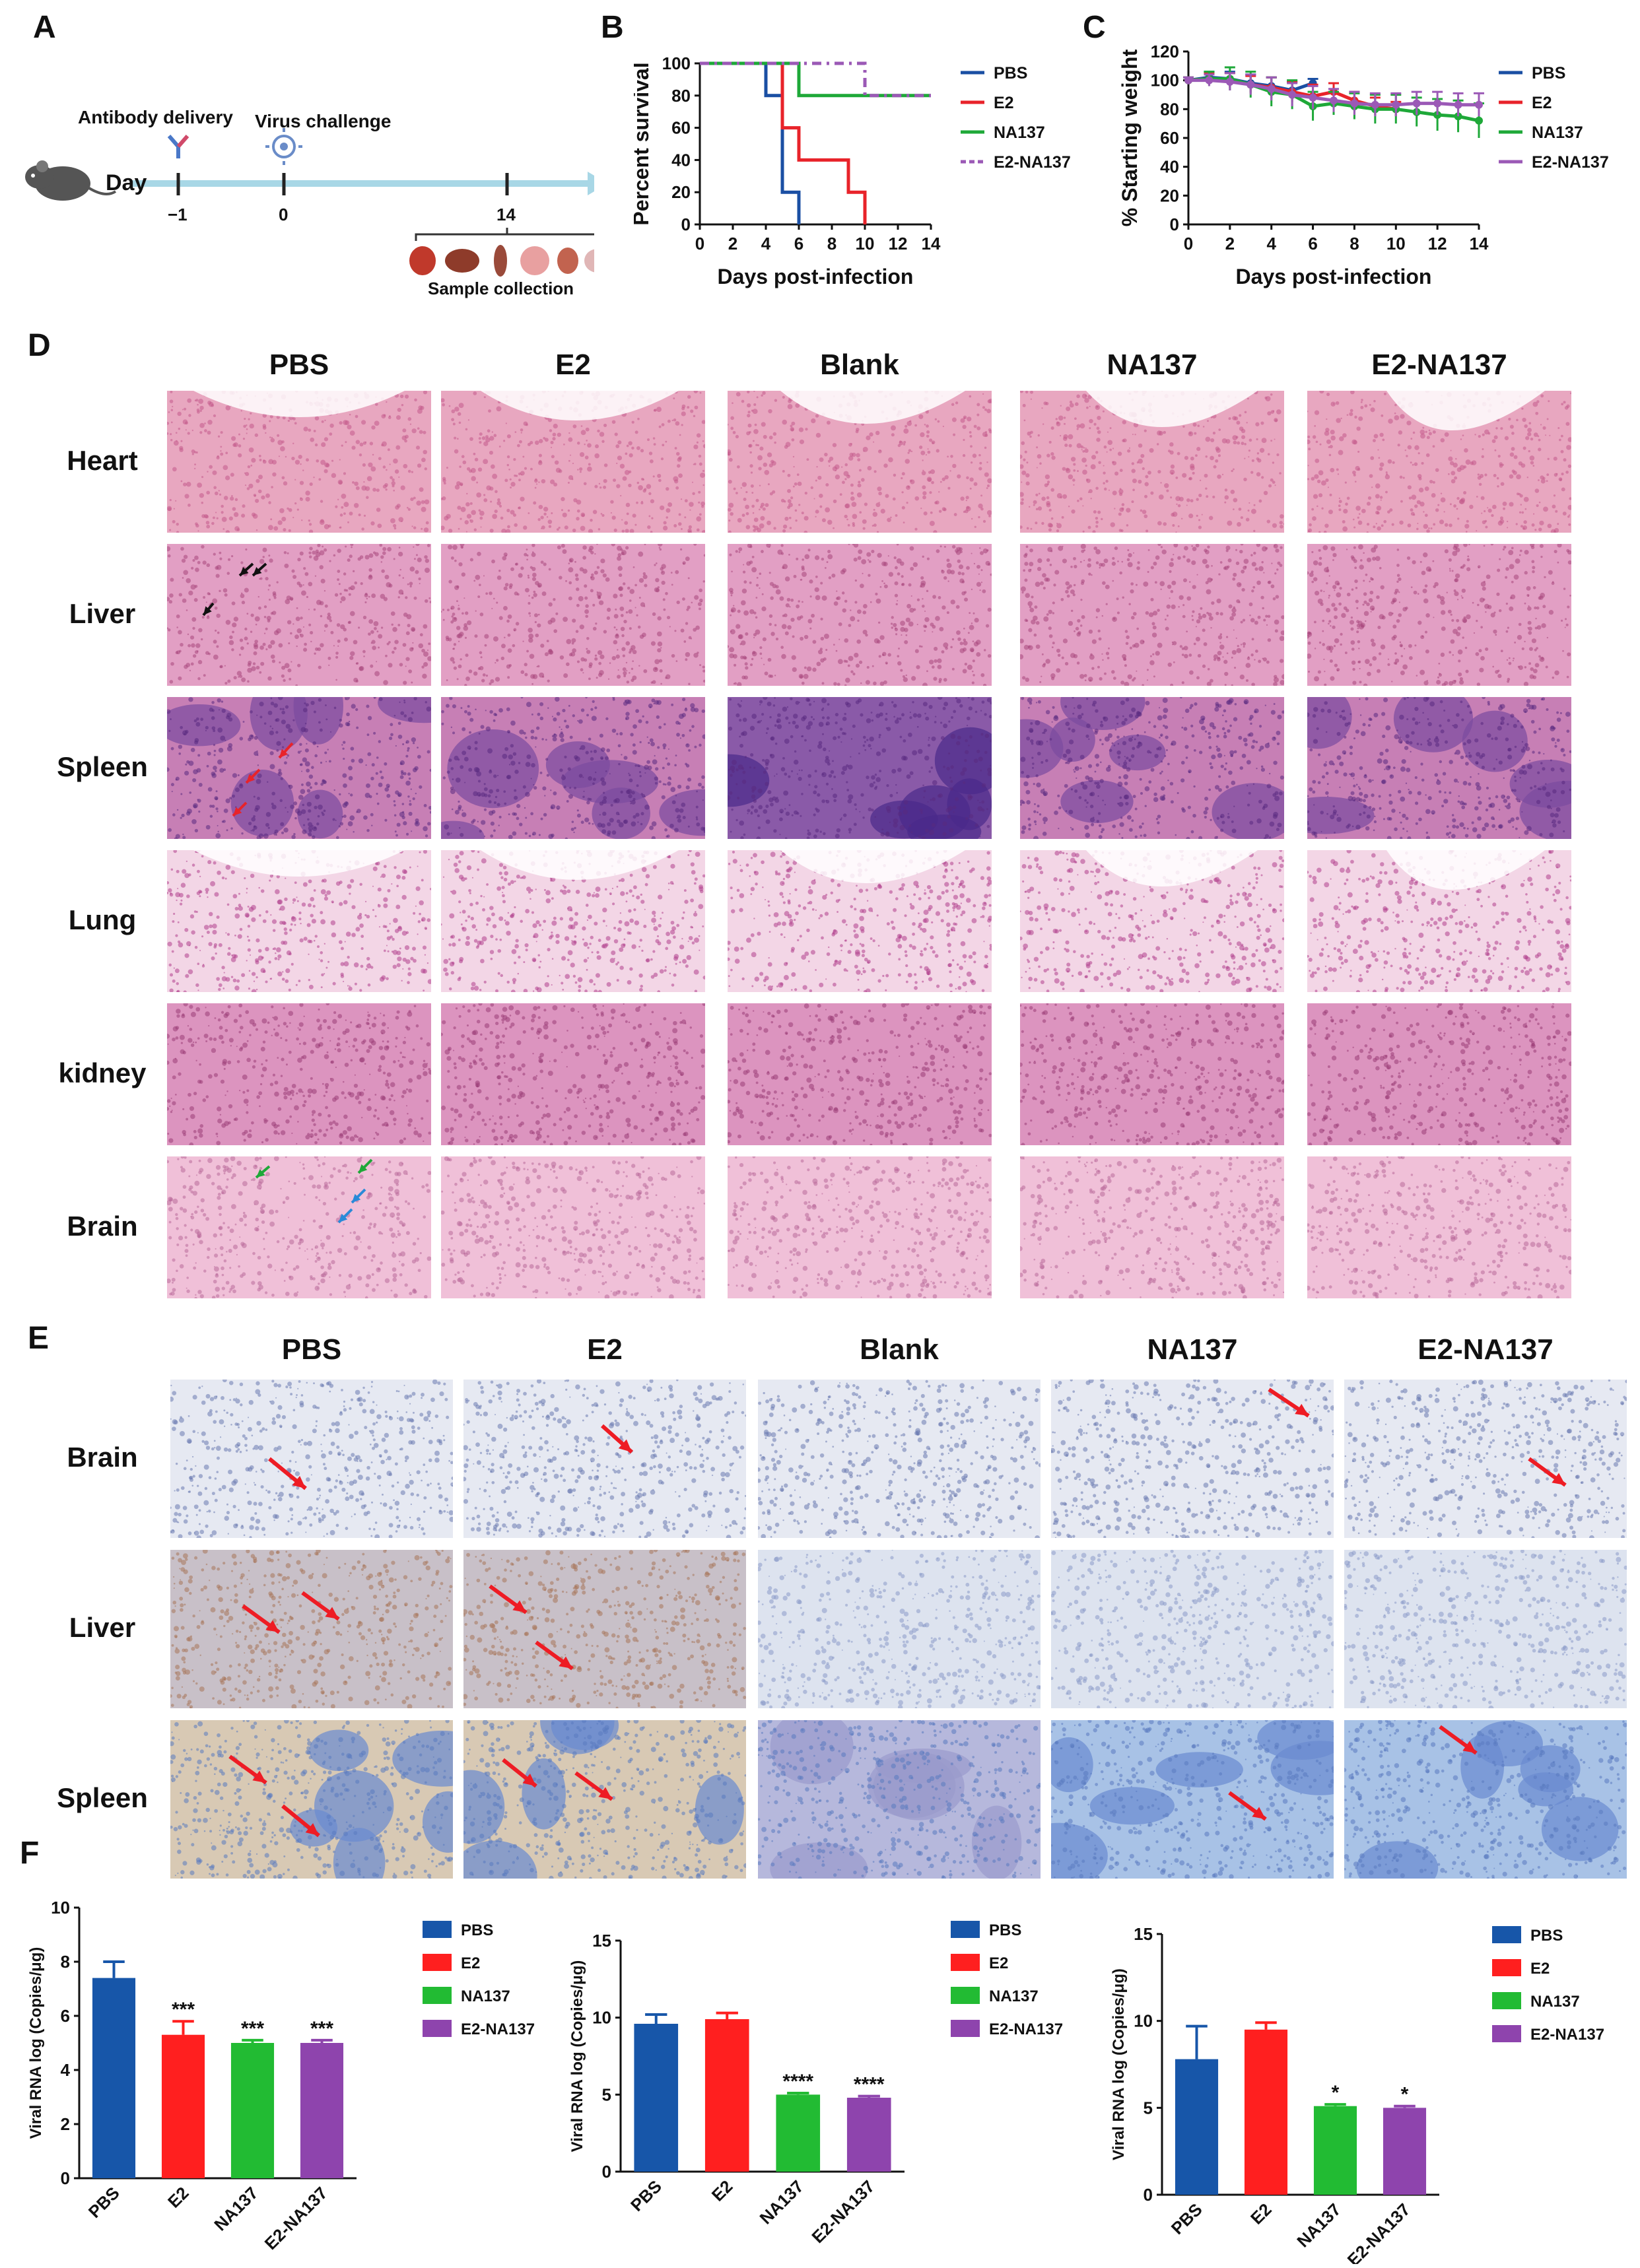 This screenshot has width=1640, height=2268. Describe the element at coordinates (605, 1629) in the screenshot. I see `ihc-image-liver-e2` at that location.